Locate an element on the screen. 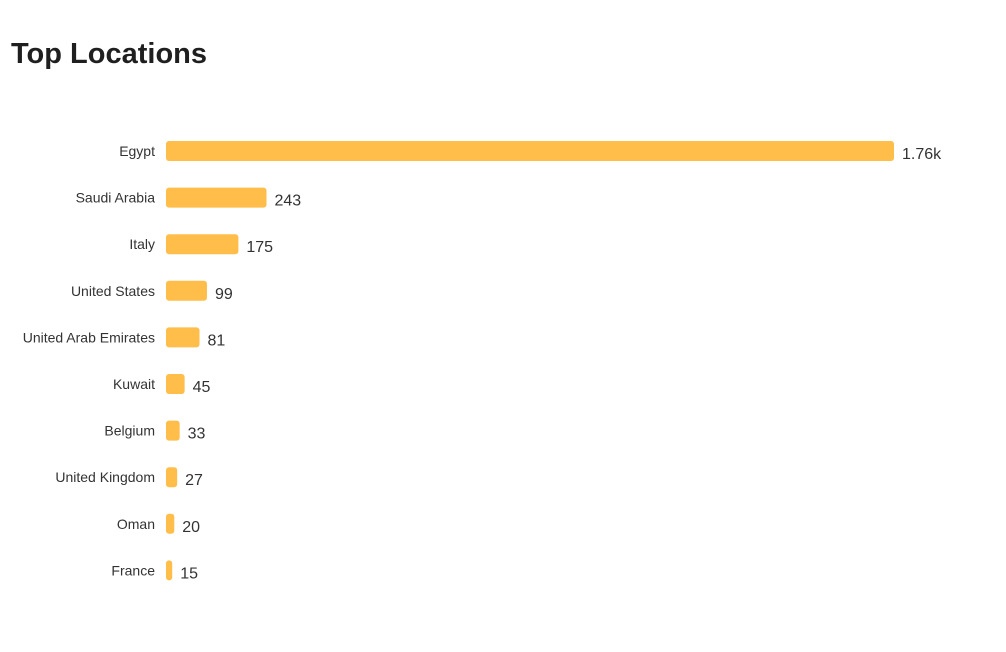 Image resolution: width=1006 pixels, height=652 pixels. category-label: United Kingdom is located at coordinates (105, 477).